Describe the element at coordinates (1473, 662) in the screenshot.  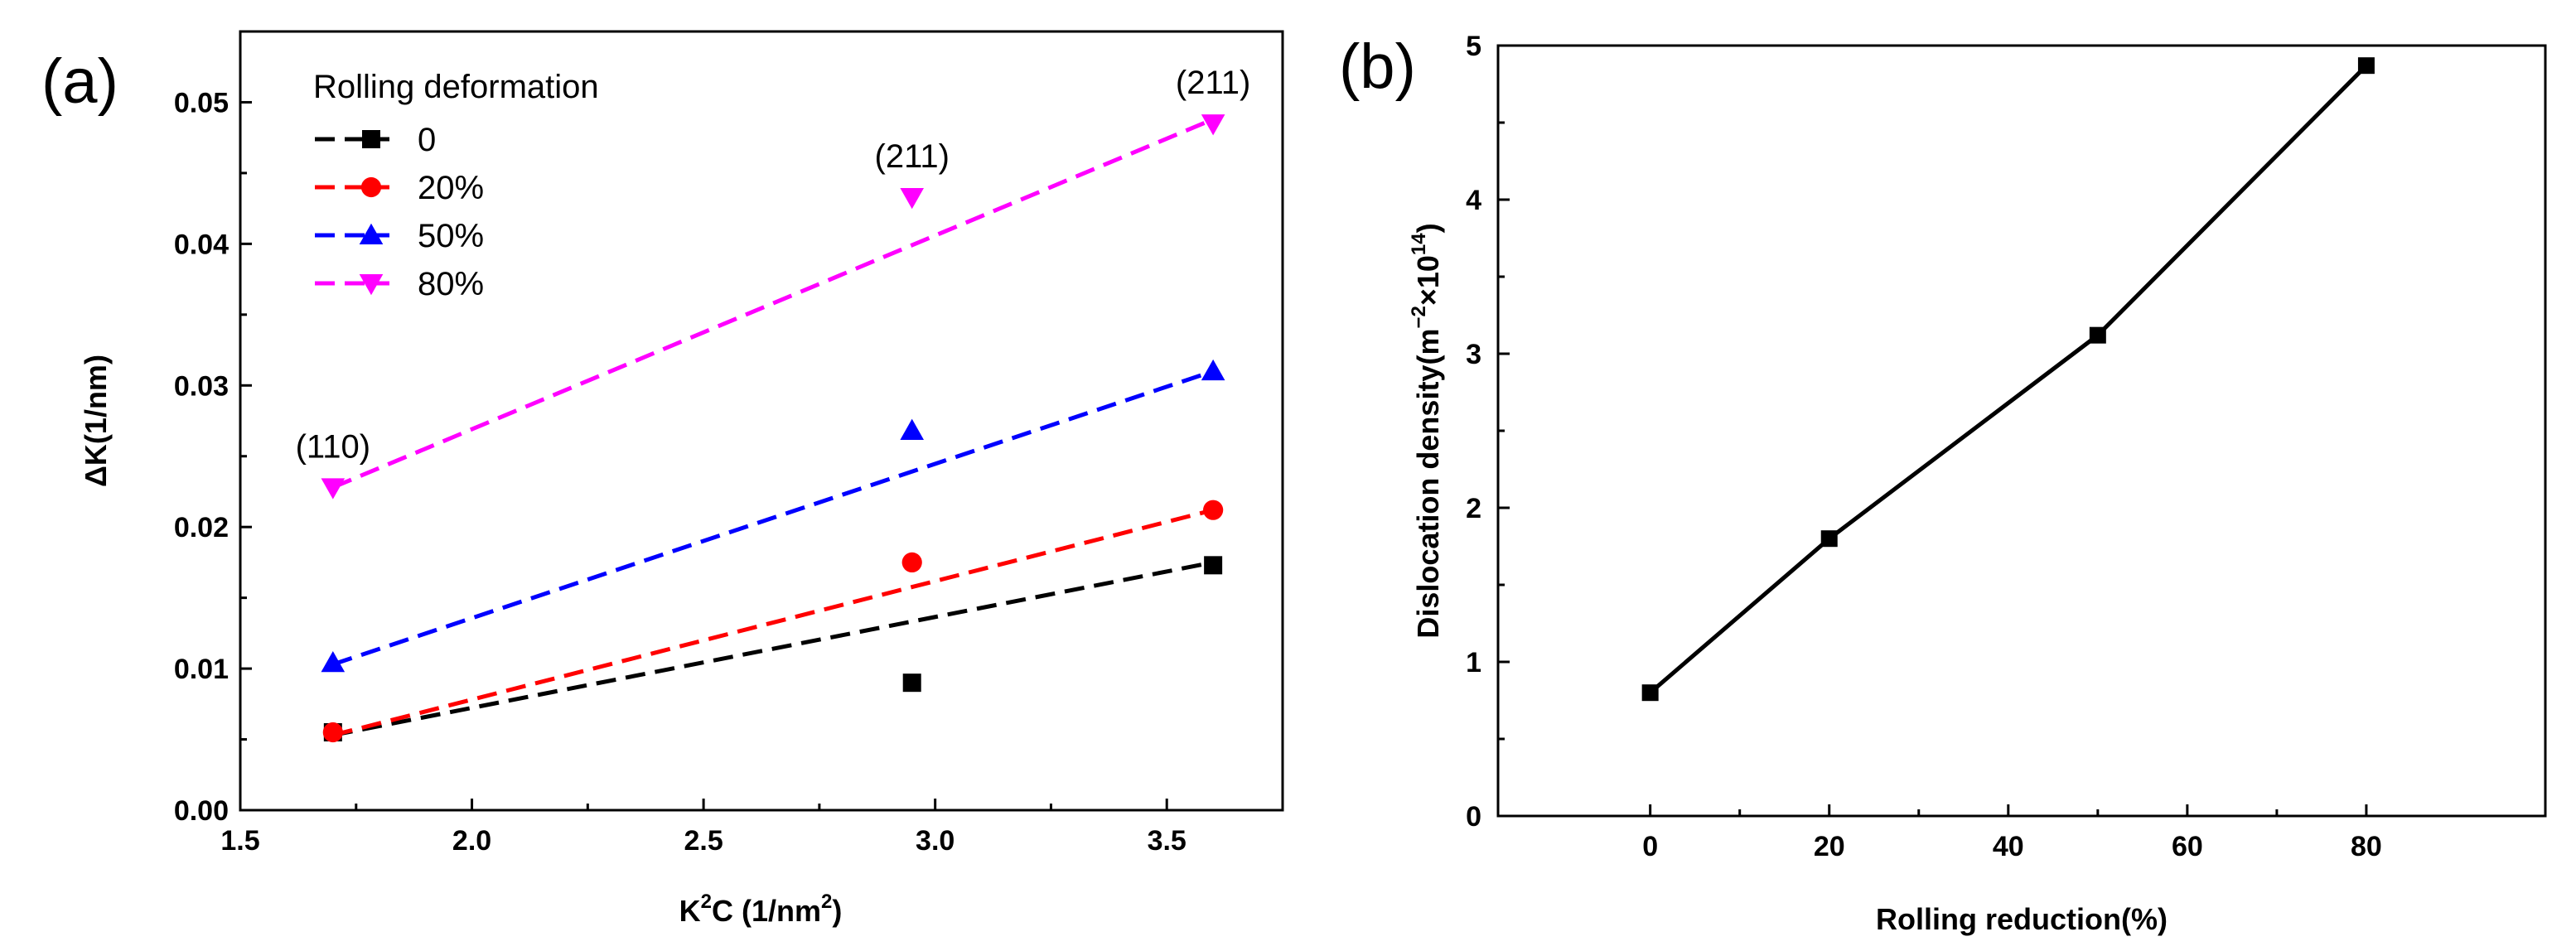
I see `panel-b-y-tick-label: 1` at that location.